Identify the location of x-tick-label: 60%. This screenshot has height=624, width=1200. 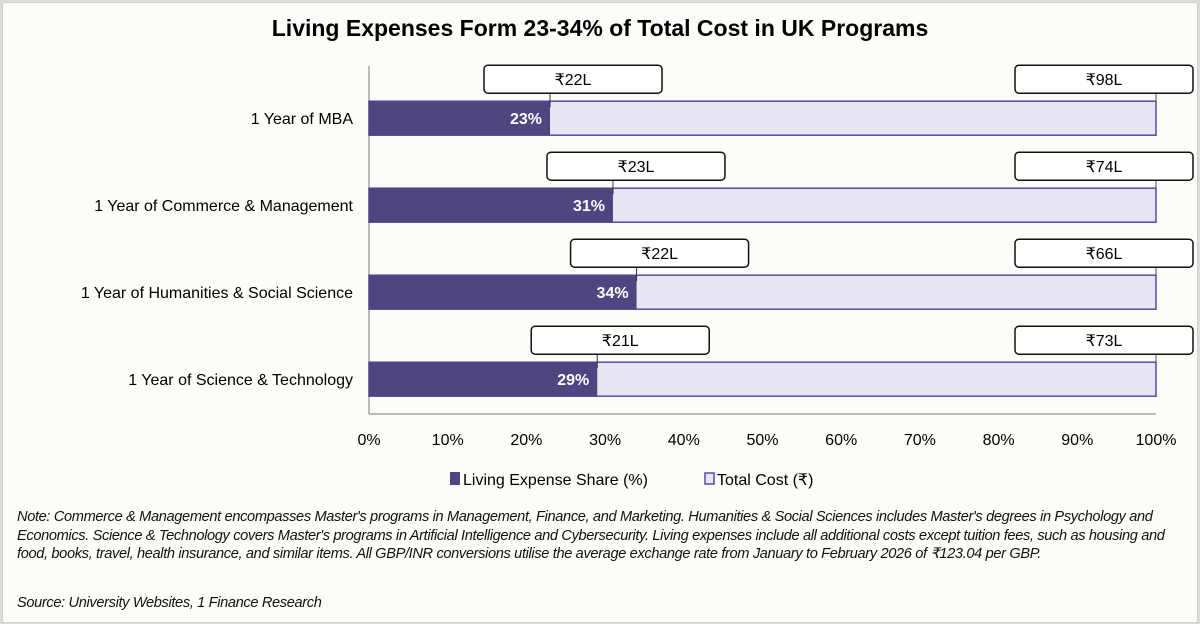
(841, 440).